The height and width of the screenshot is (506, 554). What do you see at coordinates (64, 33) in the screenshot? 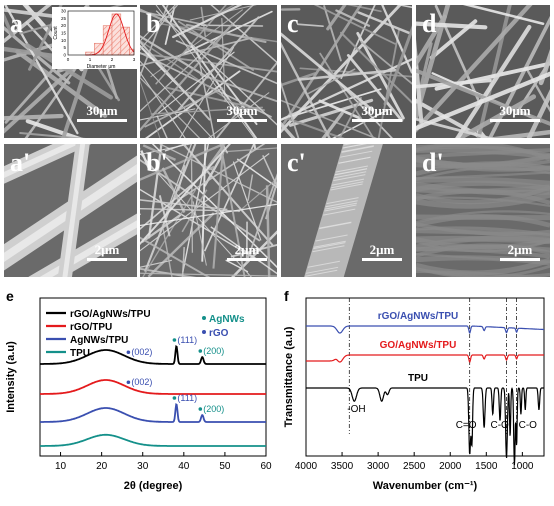
I see `inset-y-tick: 15` at bounding box center [64, 33].